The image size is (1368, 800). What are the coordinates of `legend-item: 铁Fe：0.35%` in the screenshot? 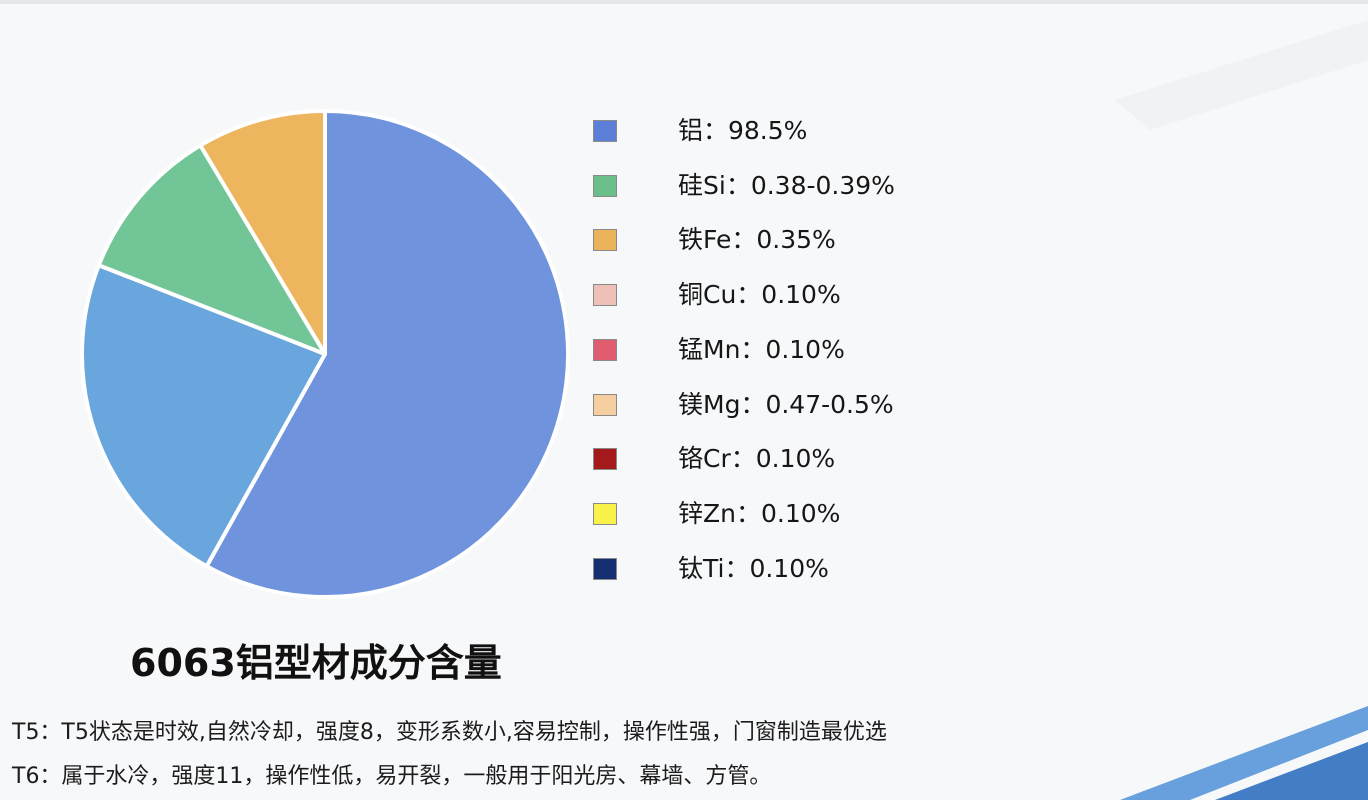 It's located at (802, 240).